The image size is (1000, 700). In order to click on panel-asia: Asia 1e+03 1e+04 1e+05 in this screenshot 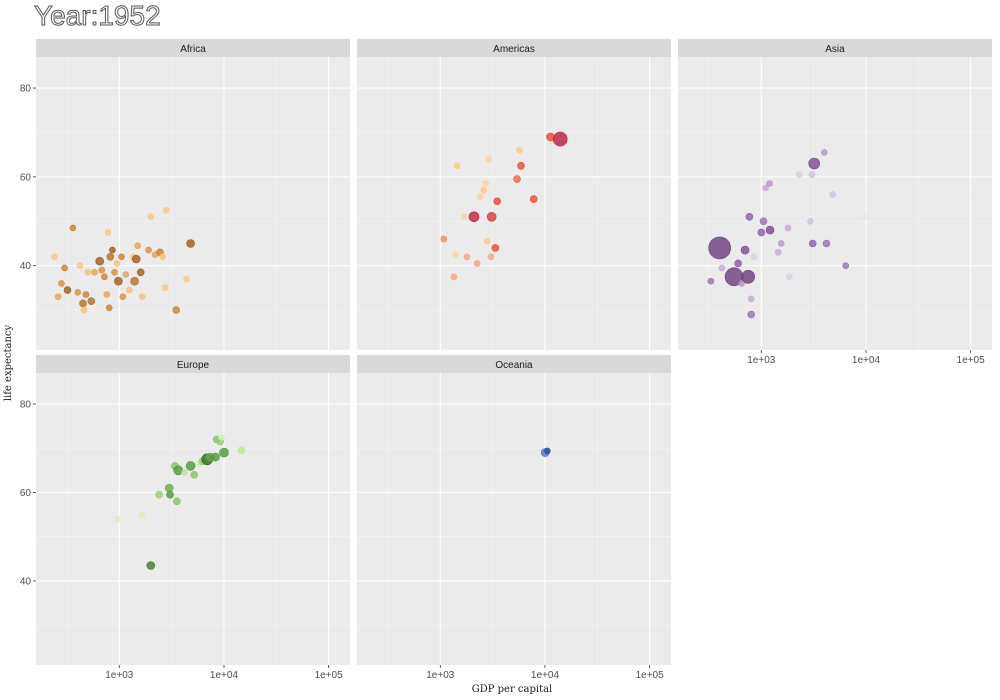, I will do `click(835, 202)`.